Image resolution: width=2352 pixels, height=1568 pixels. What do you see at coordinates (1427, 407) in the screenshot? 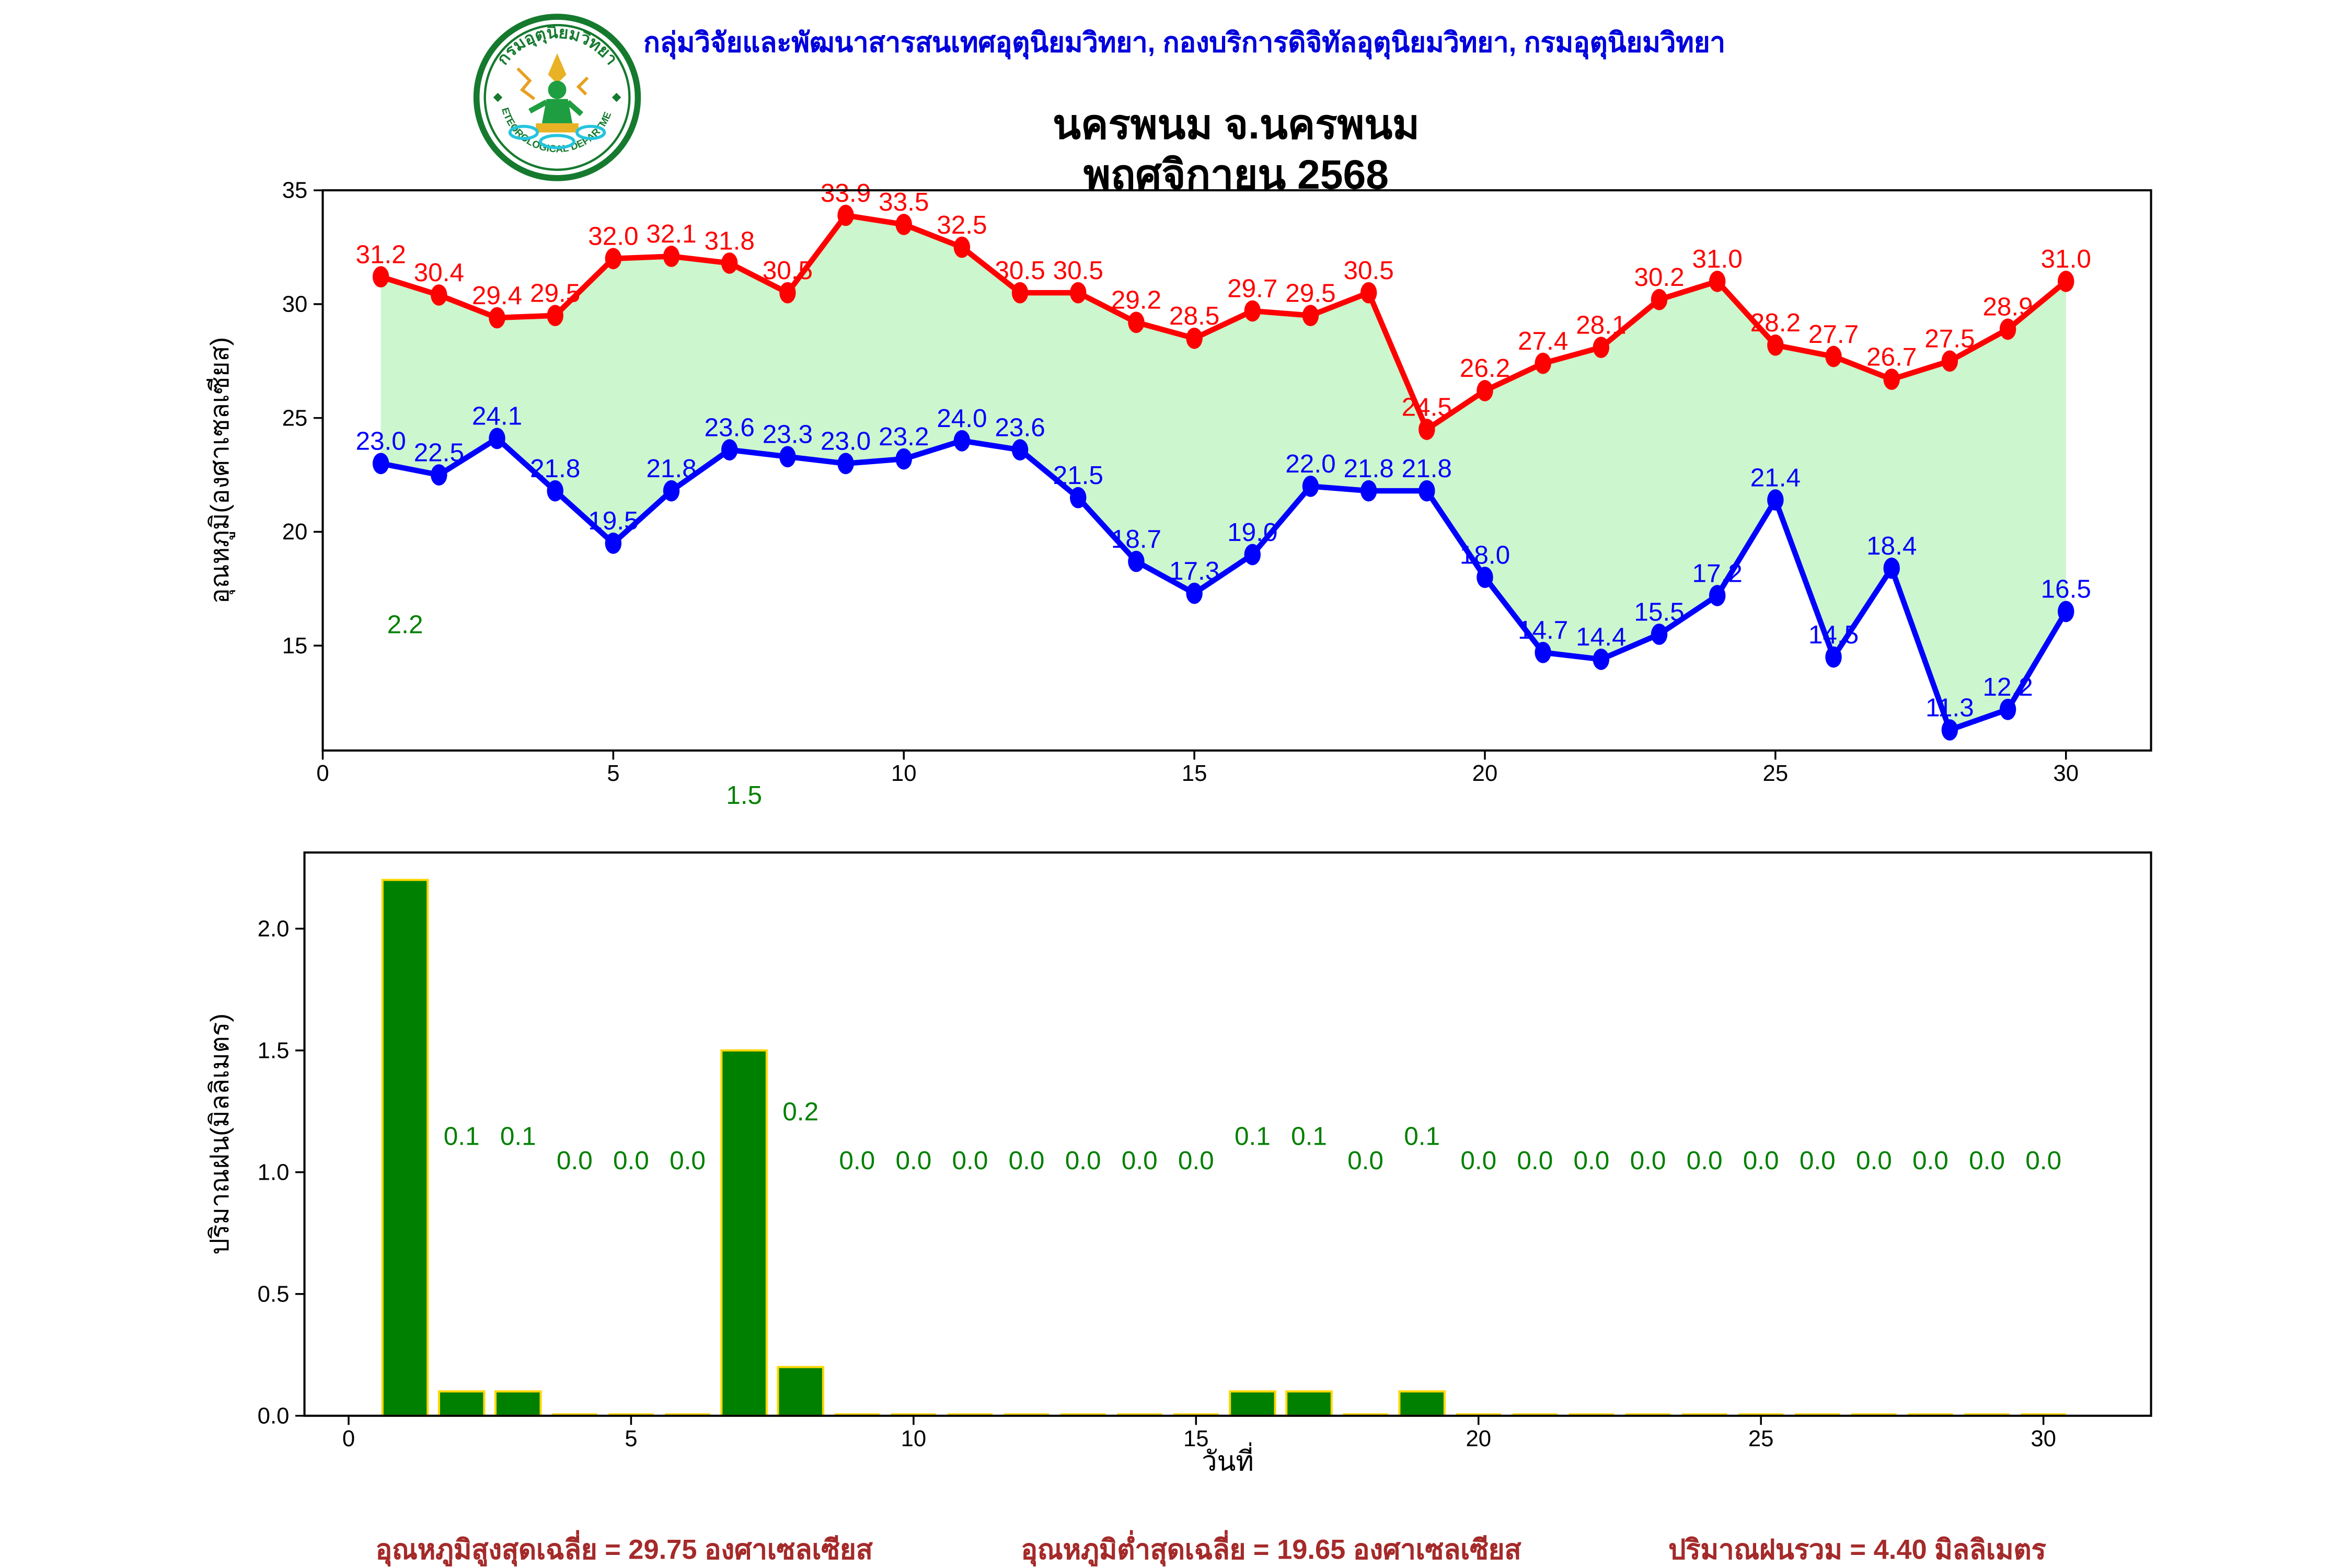
I see `max-temperature-value-label: 24.5` at bounding box center [1427, 407].